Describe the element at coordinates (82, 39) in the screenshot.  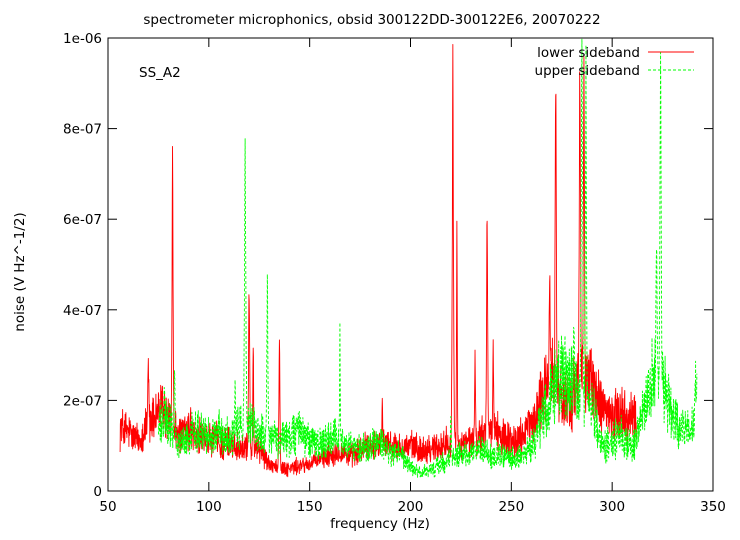
I see `y-tick-label: 1e-06` at that location.